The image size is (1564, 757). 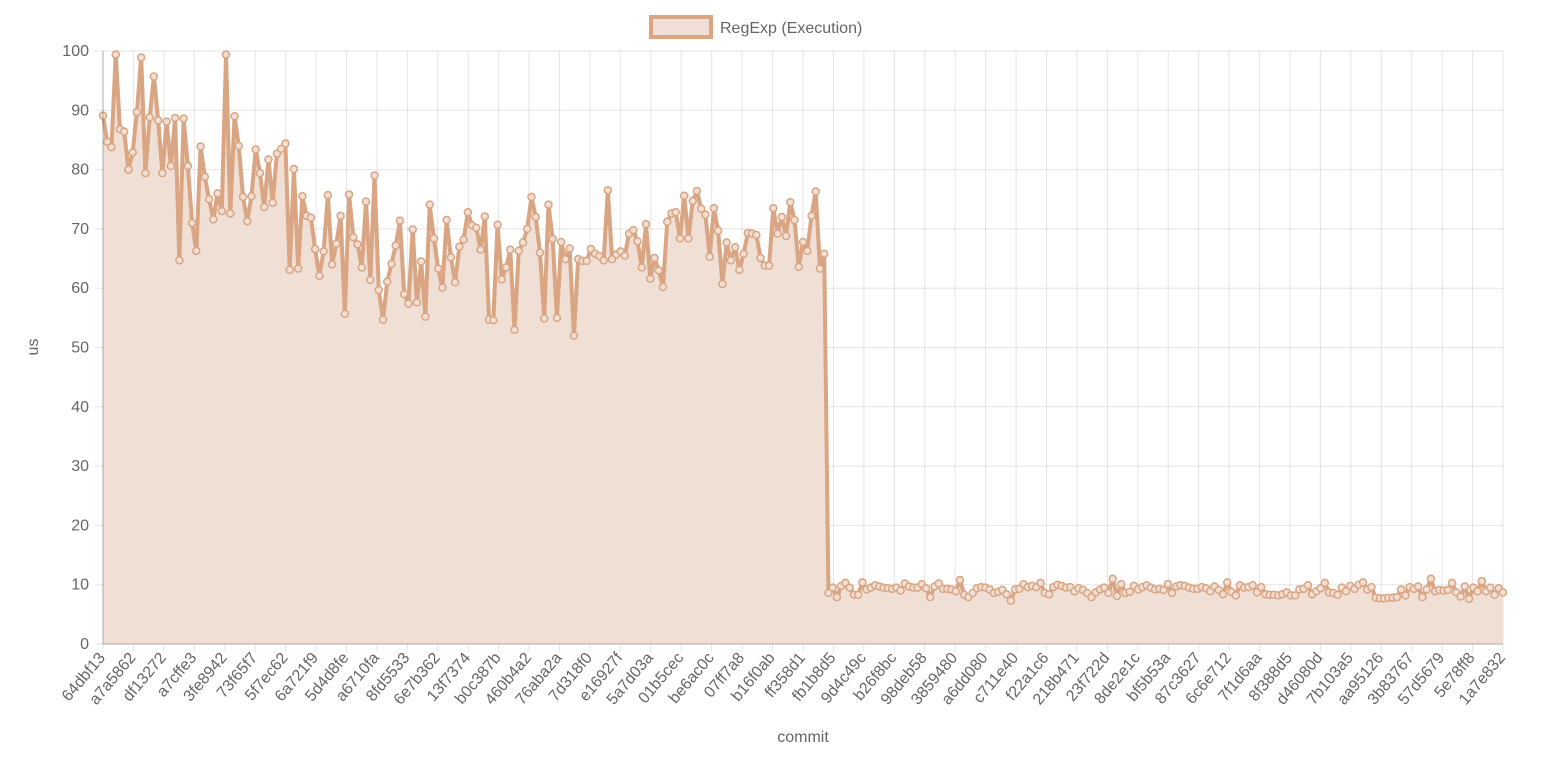 What do you see at coordinates (791, 28) in the screenshot?
I see `legend-label: RegExp (Execution)` at bounding box center [791, 28].